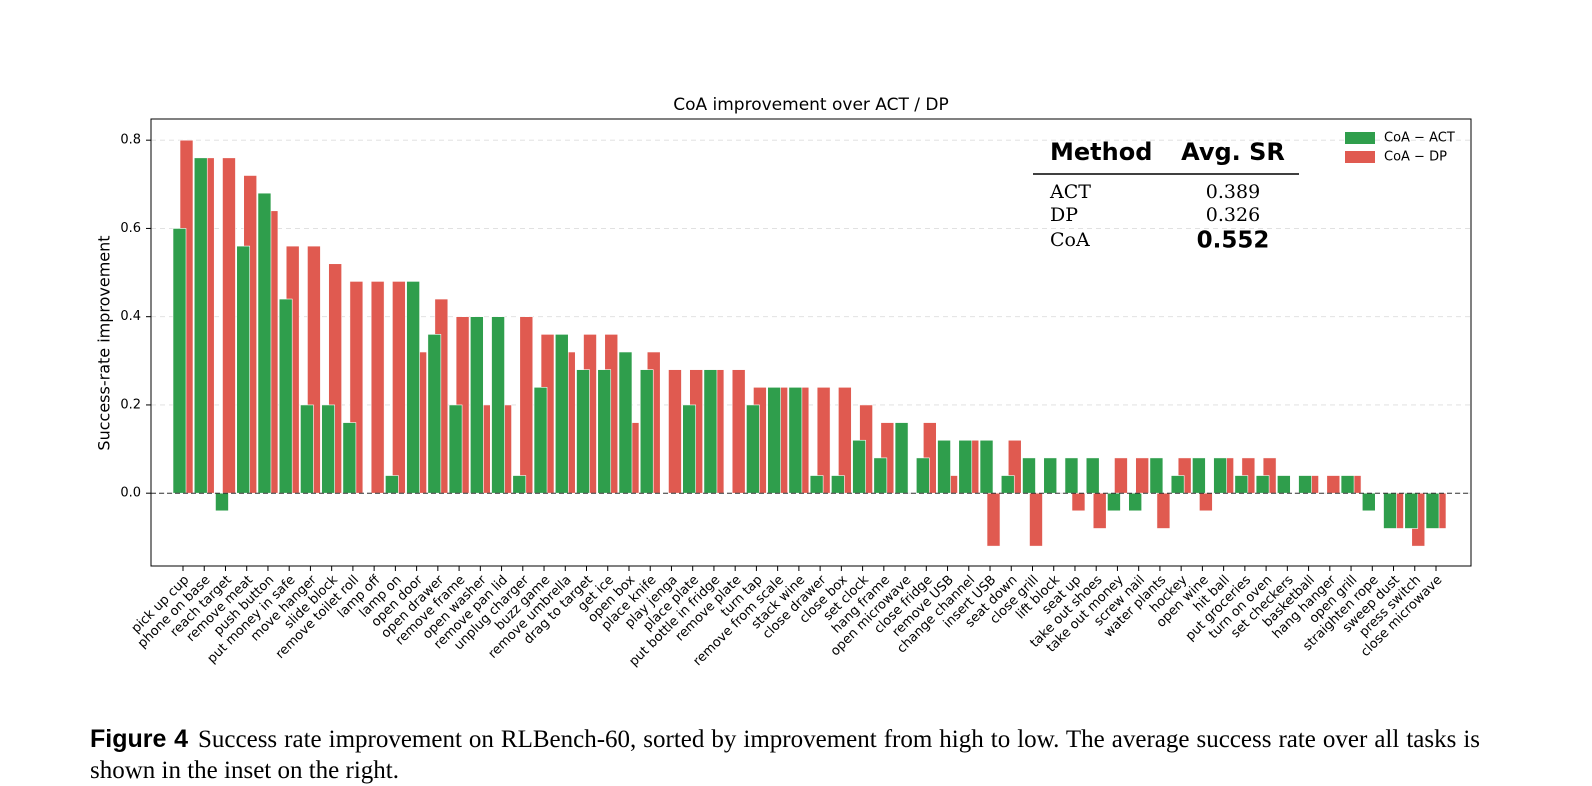 The image size is (1592, 786). Describe the element at coordinates (104, 342) in the screenshot. I see `y-axis-label: Success-rate improvement` at that location.